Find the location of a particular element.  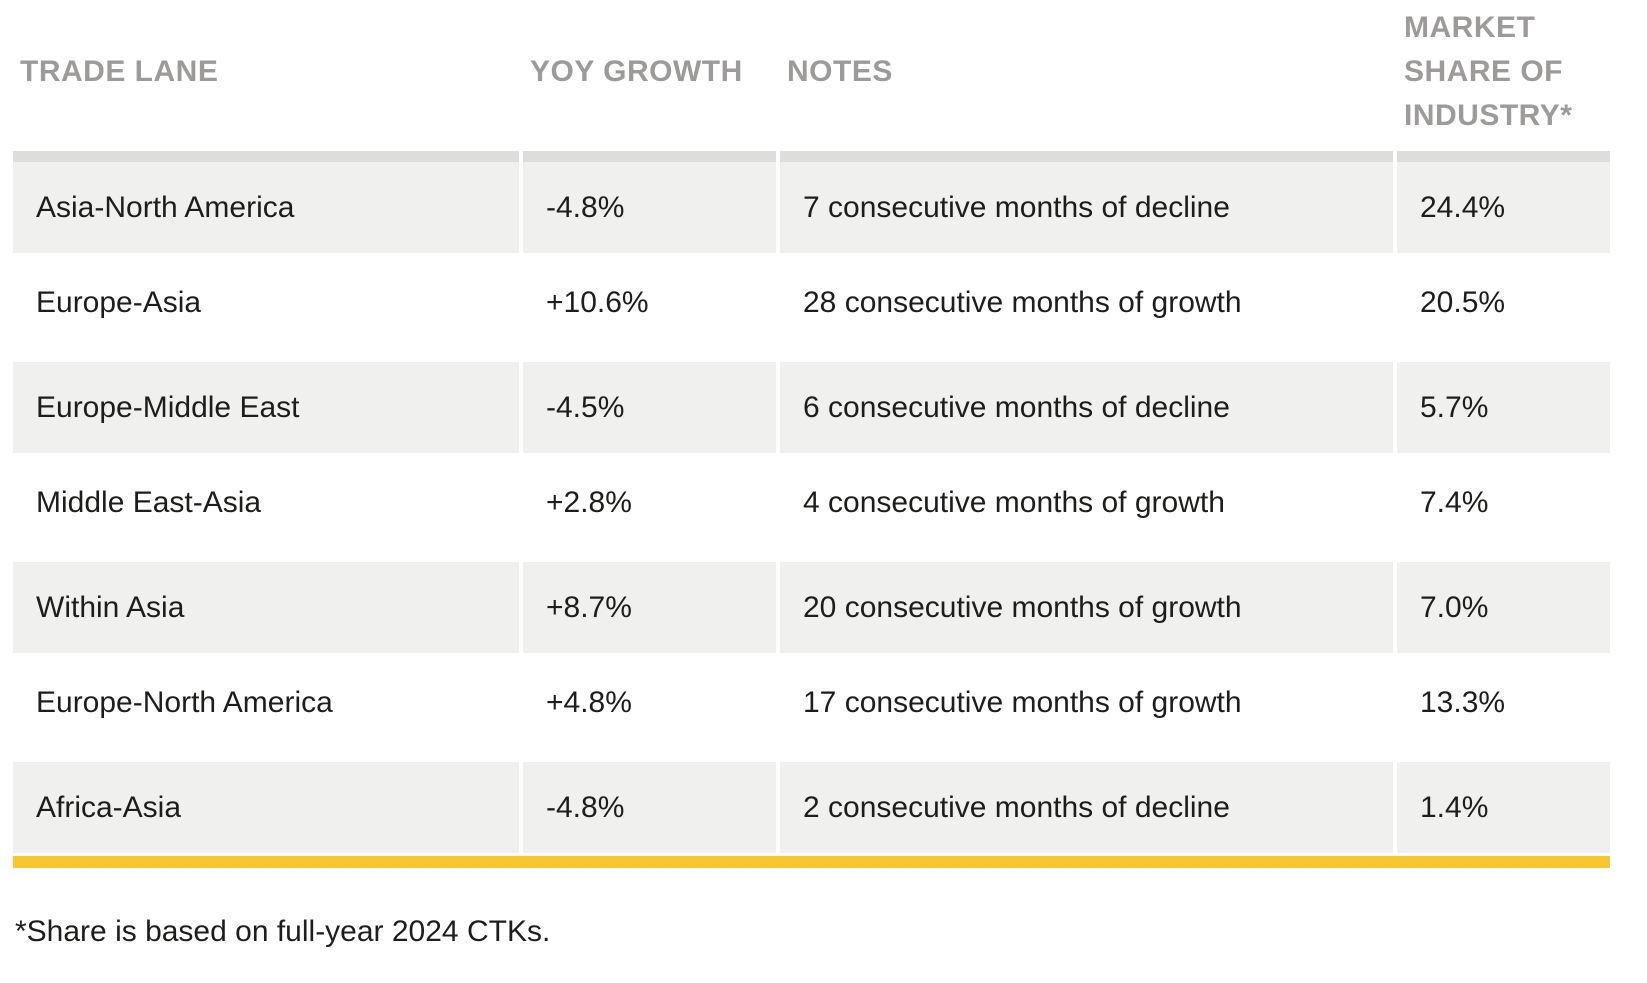

cell-yoy-growth: +4.8% is located at coordinates (589, 702).